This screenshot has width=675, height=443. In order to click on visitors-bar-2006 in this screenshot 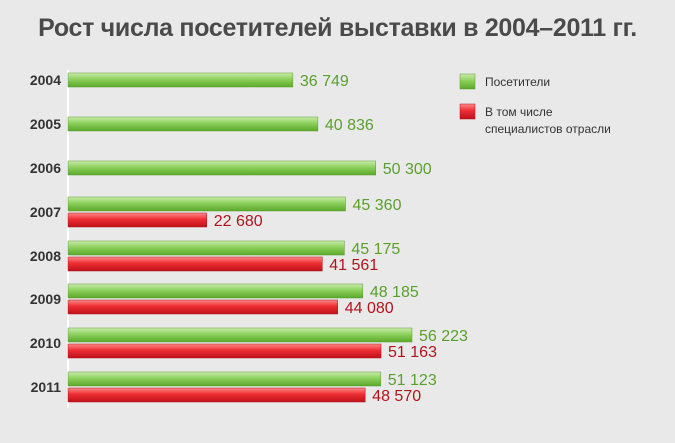, I will do `click(222, 168)`.